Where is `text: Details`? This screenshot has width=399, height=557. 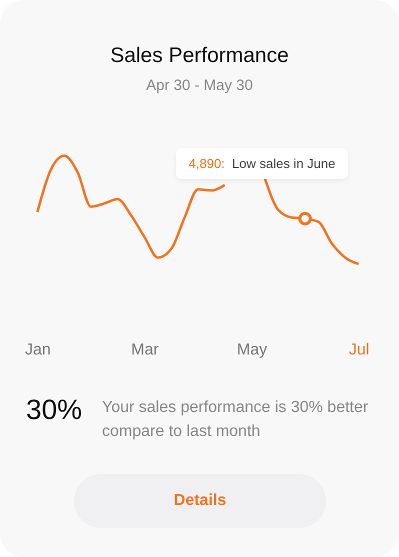 text: Details is located at coordinates (200, 501).